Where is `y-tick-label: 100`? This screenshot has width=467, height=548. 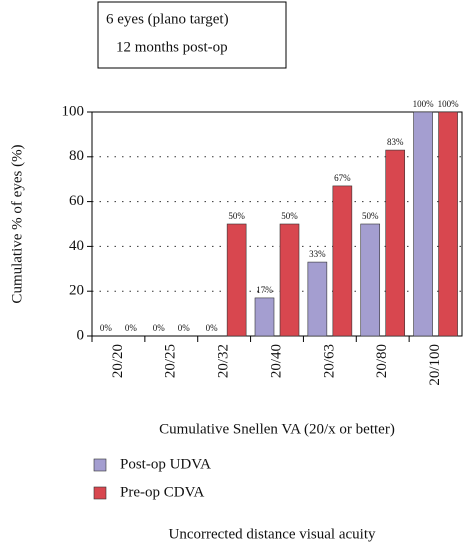 y-tick-label: 100 is located at coordinates (73, 111).